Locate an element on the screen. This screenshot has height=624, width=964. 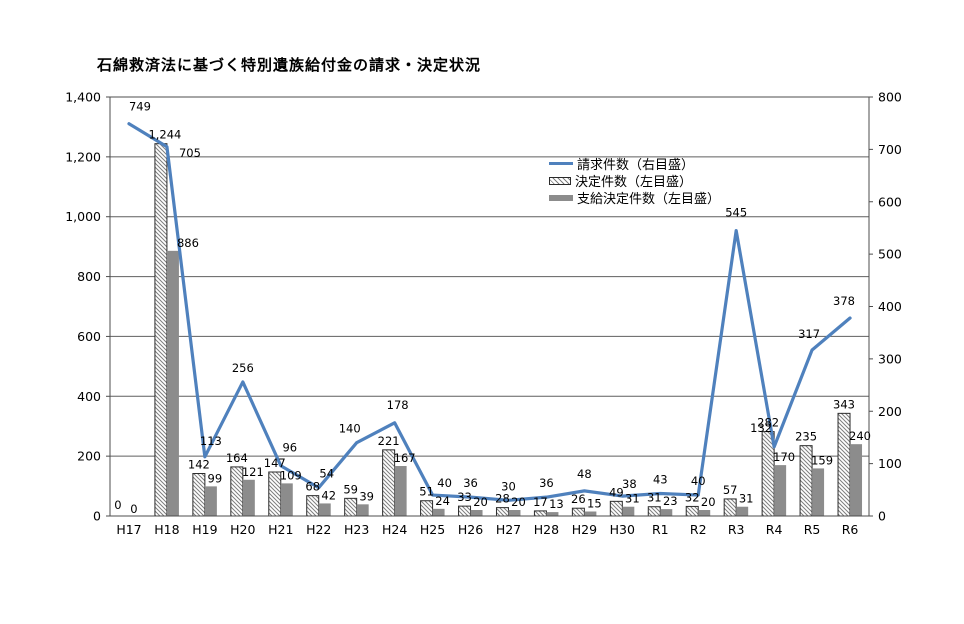
svg-text: 378 is located at coordinates (844, 301).